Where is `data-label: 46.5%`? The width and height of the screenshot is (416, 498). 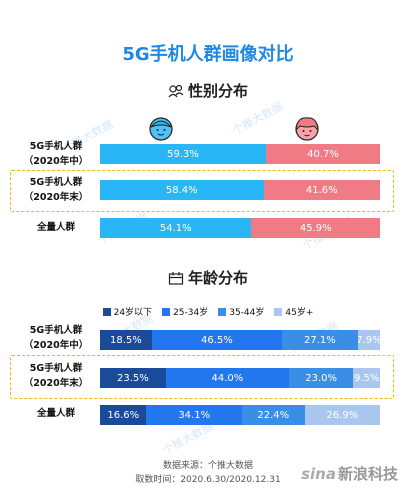
data-label: 46.5% is located at coordinates (217, 340).